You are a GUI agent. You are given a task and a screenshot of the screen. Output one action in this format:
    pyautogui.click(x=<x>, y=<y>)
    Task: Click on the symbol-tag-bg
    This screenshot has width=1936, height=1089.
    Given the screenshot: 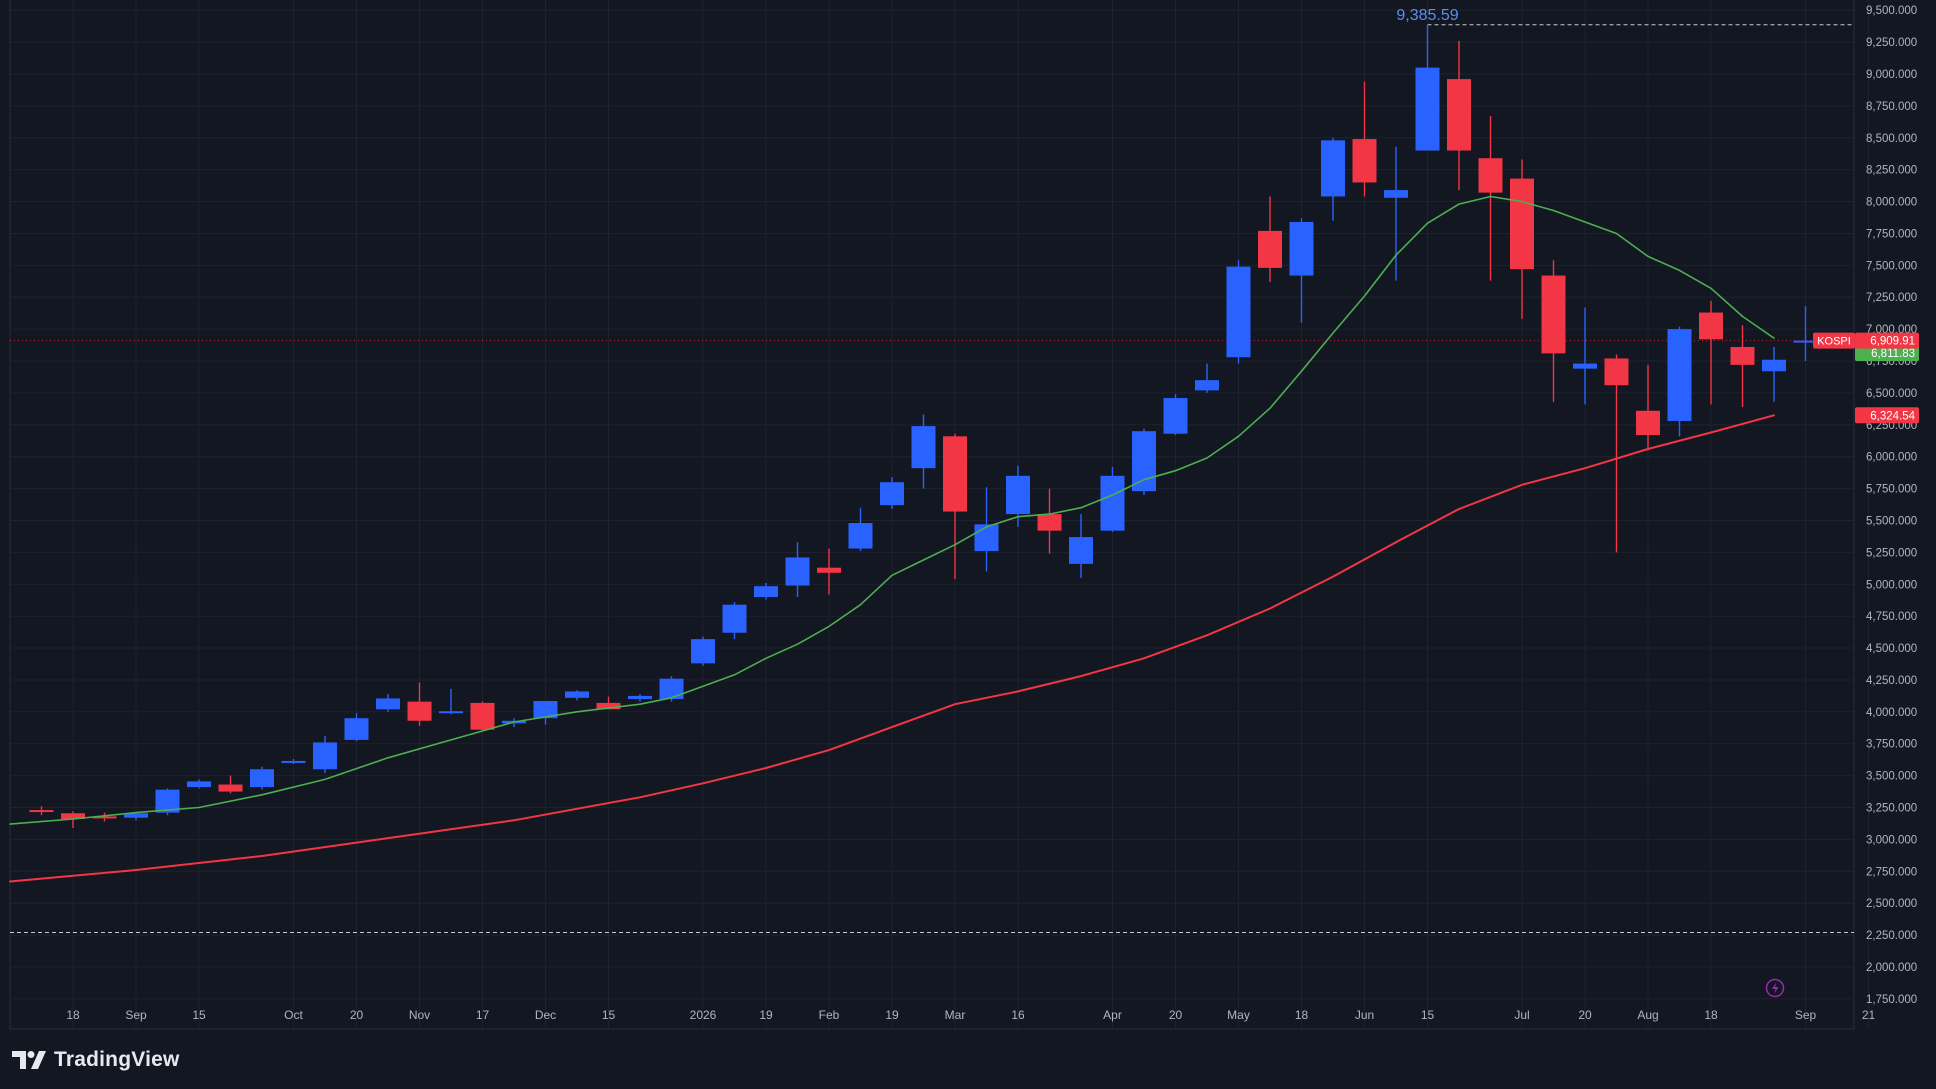 What is the action you would take?
    pyautogui.click(x=1834, y=340)
    